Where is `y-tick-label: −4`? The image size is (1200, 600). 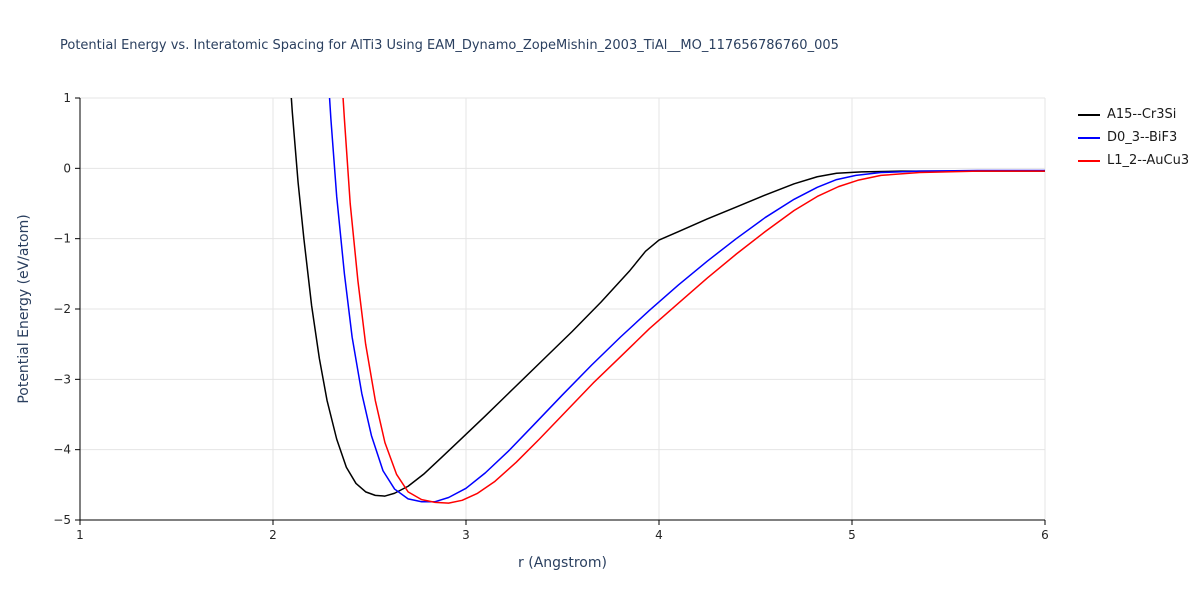 y-tick-label: −4 is located at coordinates (62, 450).